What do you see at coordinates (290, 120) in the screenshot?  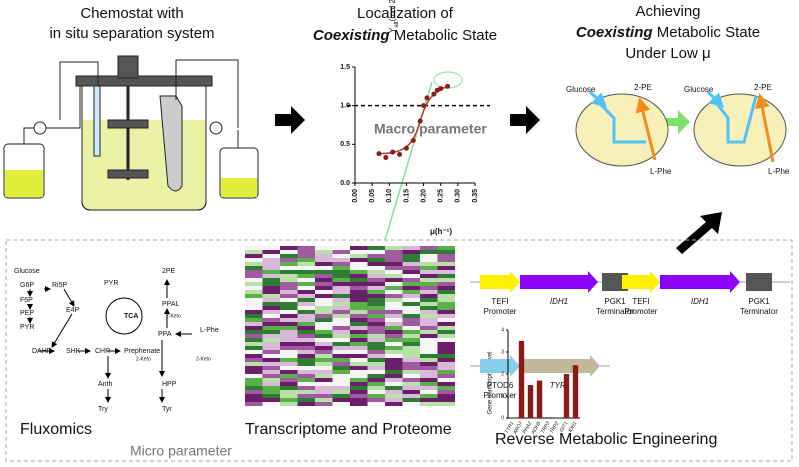 I see `arrow` at bounding box center [290, 120].